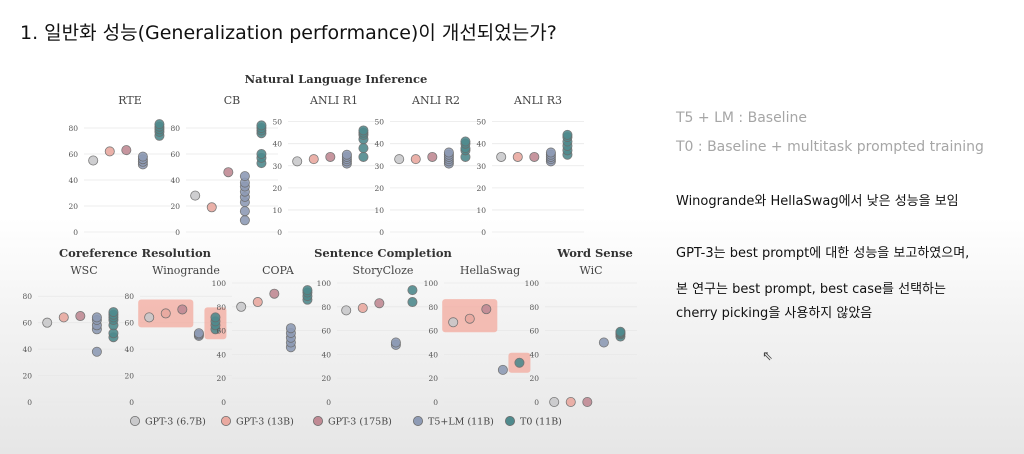  What do you see at coordinates (541, 422) in the screenshot?
I see `legend-label-t0-11b: T0 (11B)` at bounding box center [541, 422].